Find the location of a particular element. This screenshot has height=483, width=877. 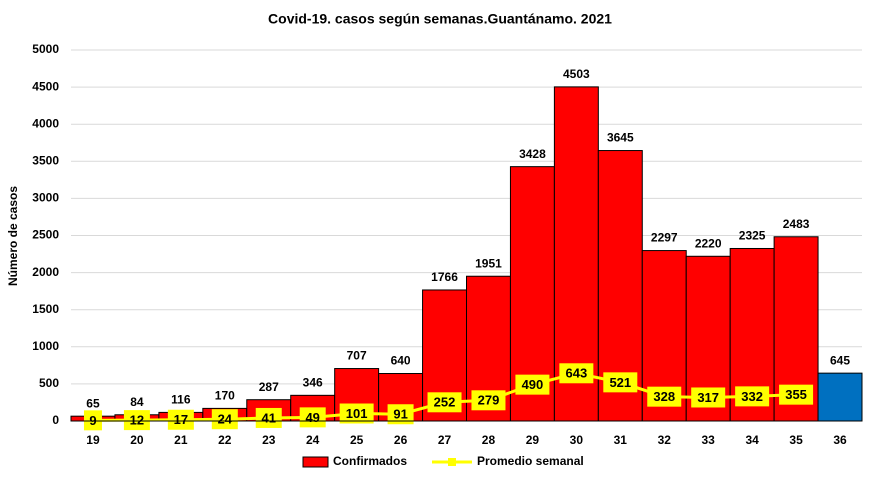

x-tick-label: 34 is located at coordinates (752, 440).